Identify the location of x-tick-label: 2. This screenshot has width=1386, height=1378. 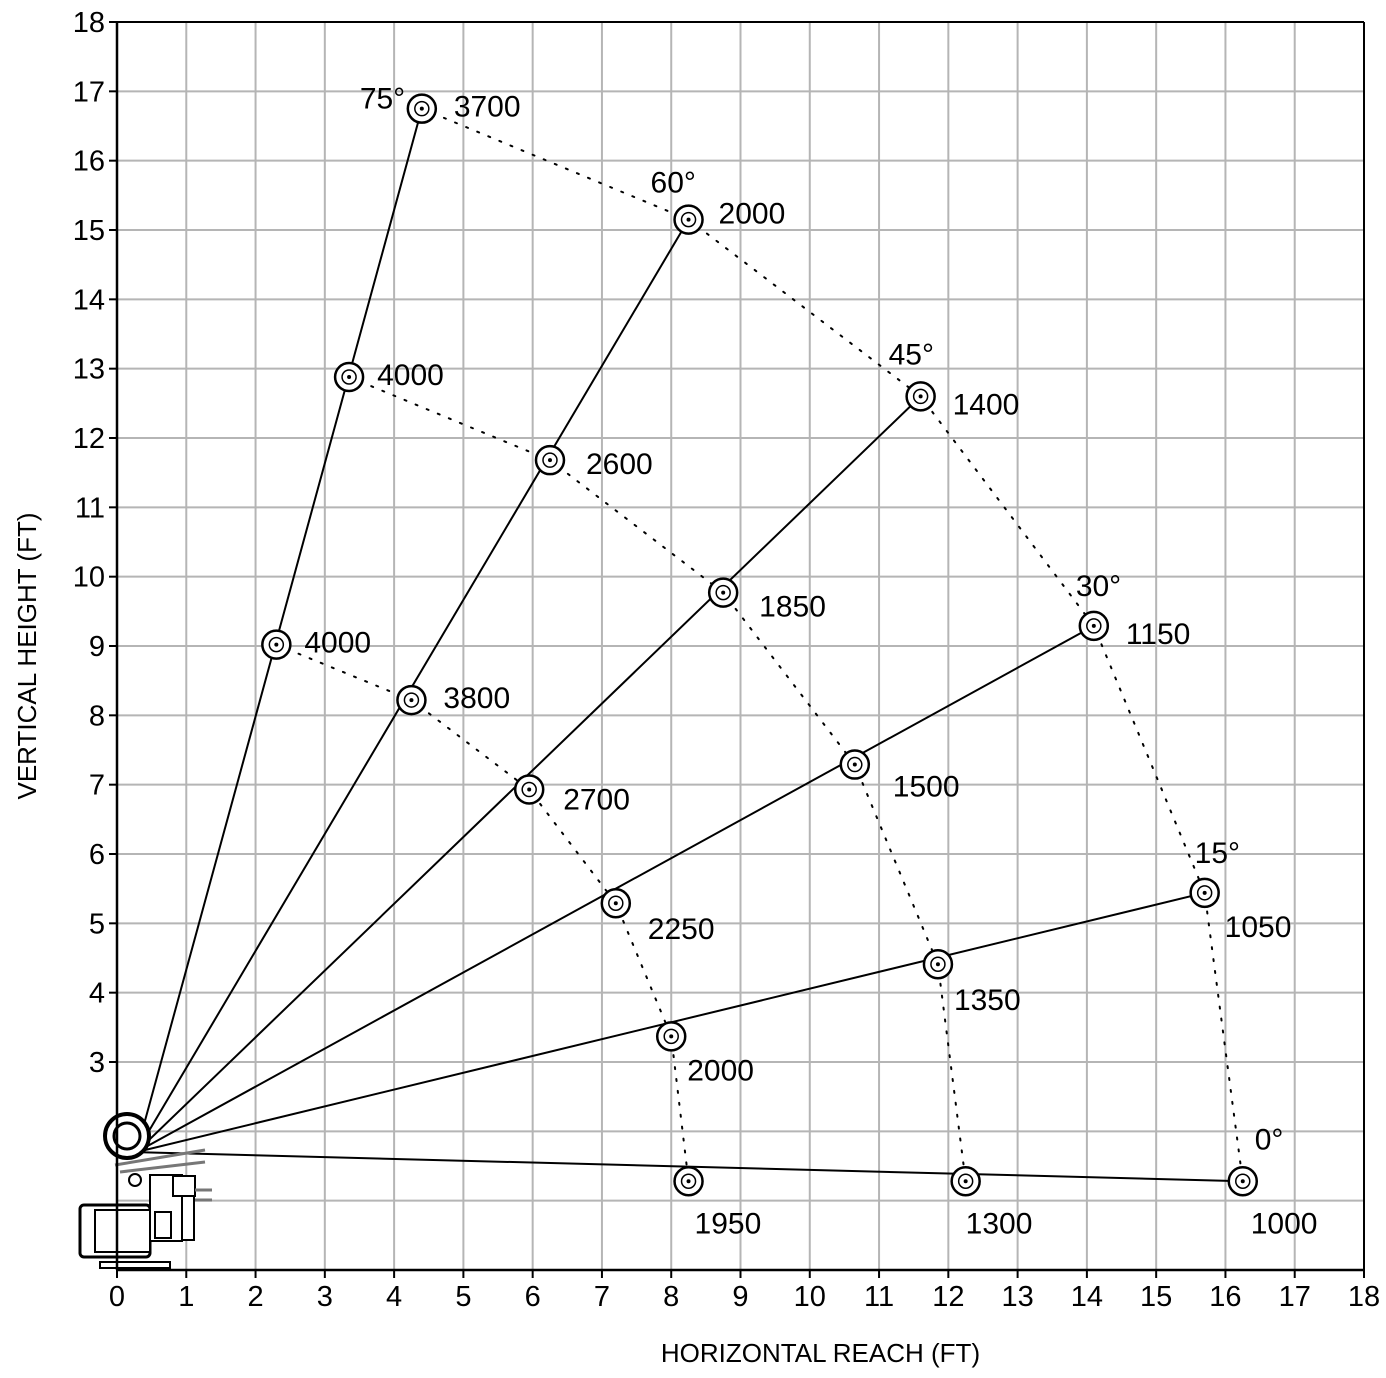
(255, 1297).